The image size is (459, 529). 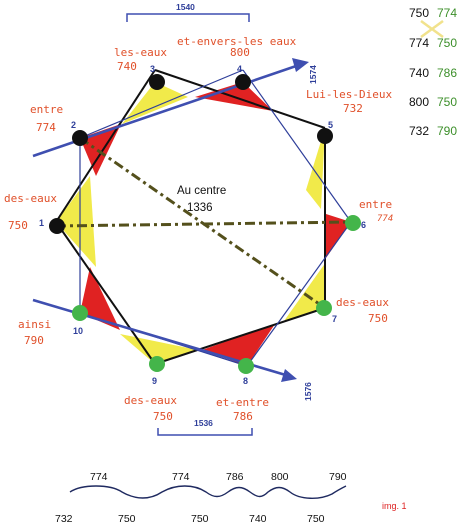 What do you see at coordinates (334, 319) in the screenshot?
I see `vertex-index-7: 7` at bounding box center [334, 319].